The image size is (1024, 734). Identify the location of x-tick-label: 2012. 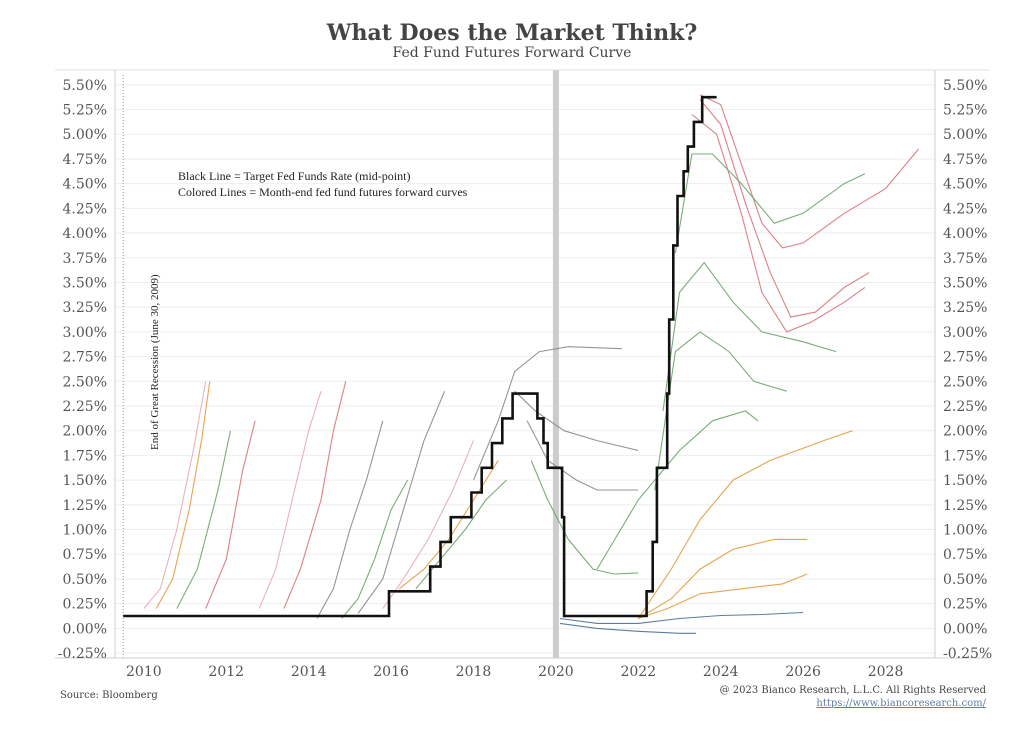
(226, 672).